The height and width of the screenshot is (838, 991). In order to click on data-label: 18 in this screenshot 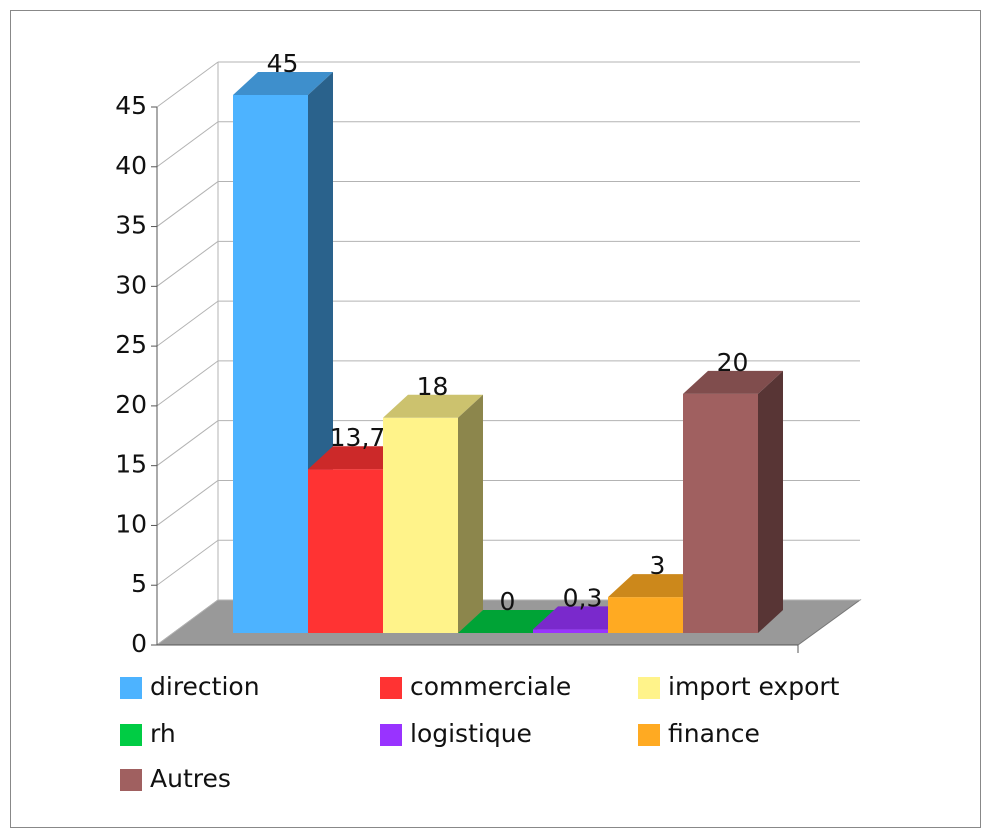, I will do `click(433, 386)`.